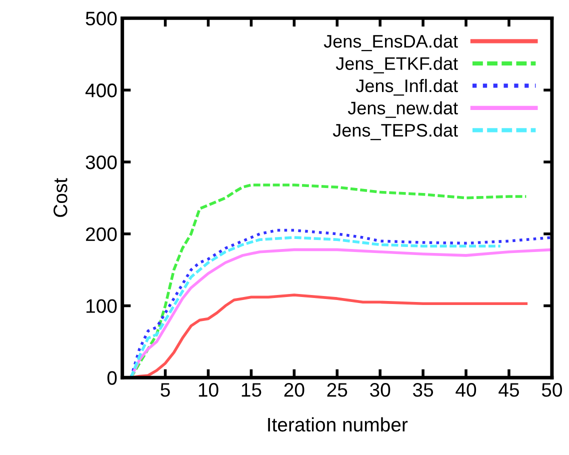  Describe the element at coordinates (112, 378) in the screenshot. I see `y-tick-label: 0` at that location.